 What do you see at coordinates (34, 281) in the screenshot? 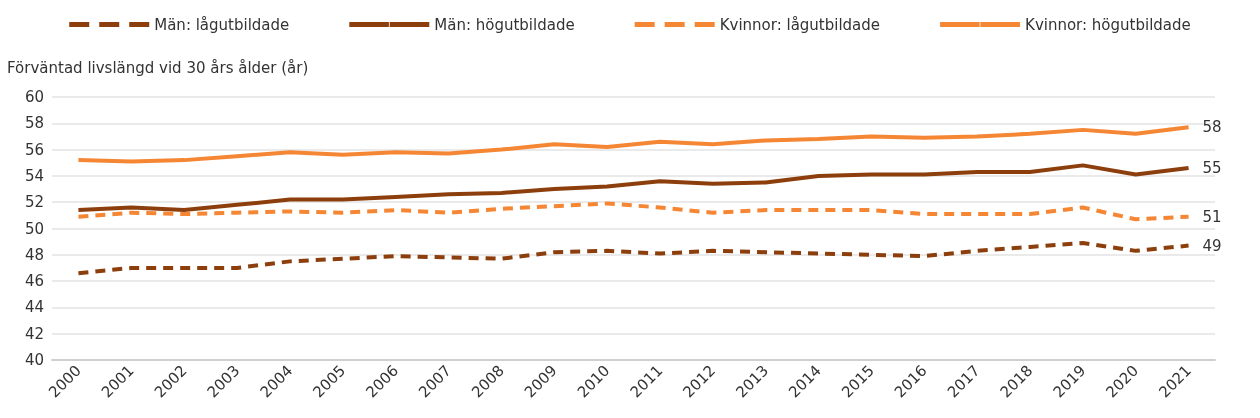
I see `y-tick-label: 46` at bounding box center [34, 281].